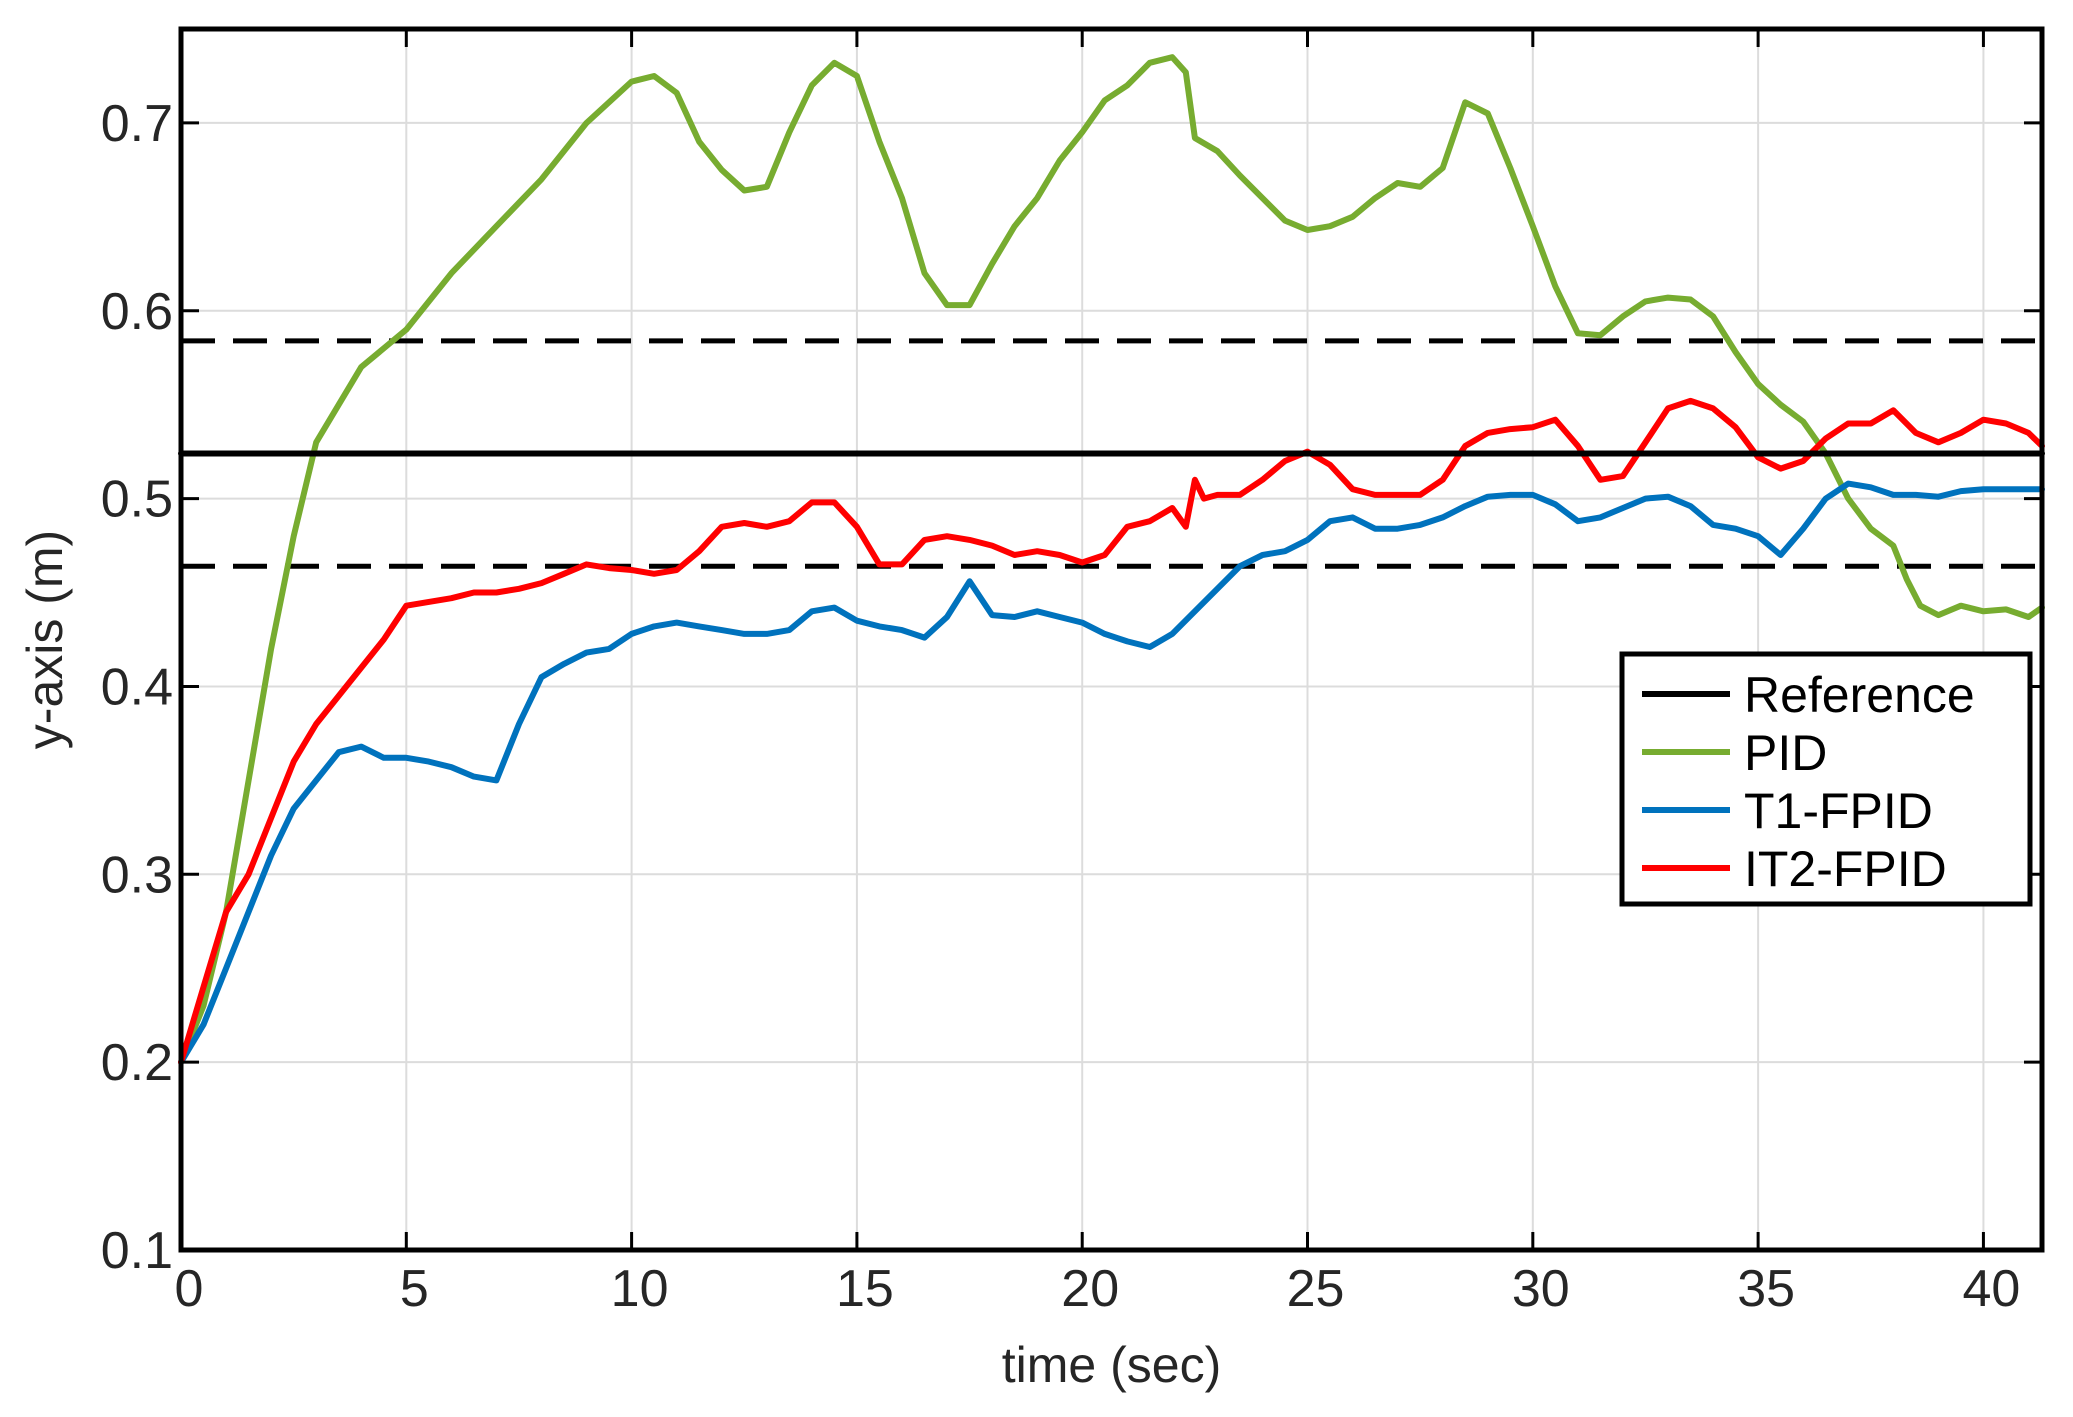 The image size is (2073, 1417). What do you see at coordinates (1090, 1289) in the screenshot?
I see `x-tick-label: 20` at bounding box center [1090, 1289].